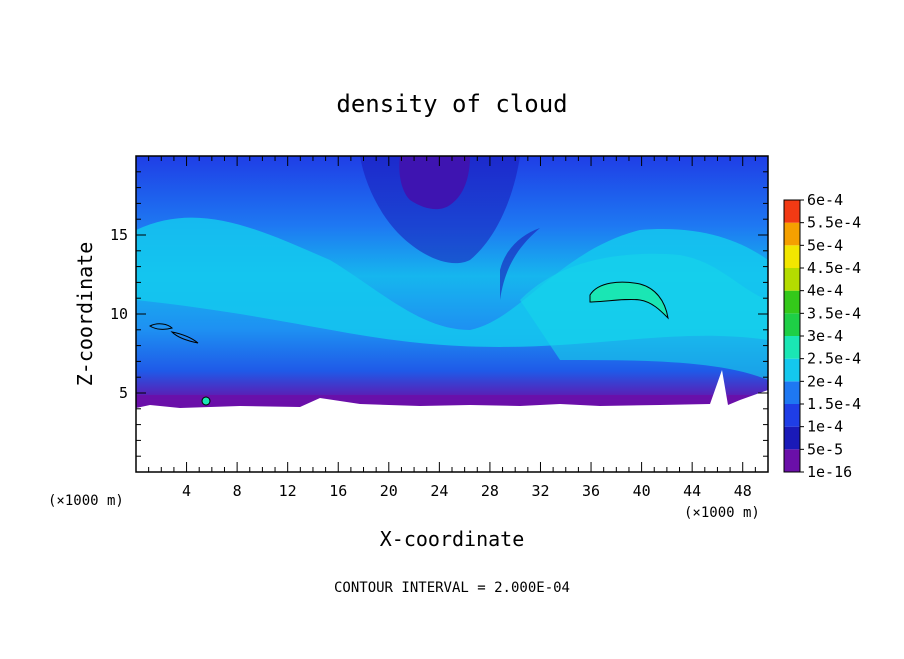 The image size is (904, 659). What do you see at coordinates (520, 264) in the screenshot?
I see `field-dark-streak` at bounding box center [520, 264].